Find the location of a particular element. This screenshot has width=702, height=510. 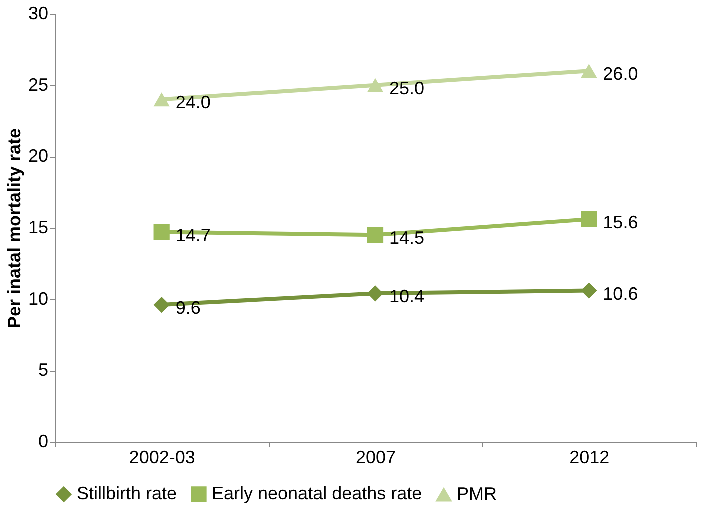

data-label: 10.6 is located at coordinates (620, 294).